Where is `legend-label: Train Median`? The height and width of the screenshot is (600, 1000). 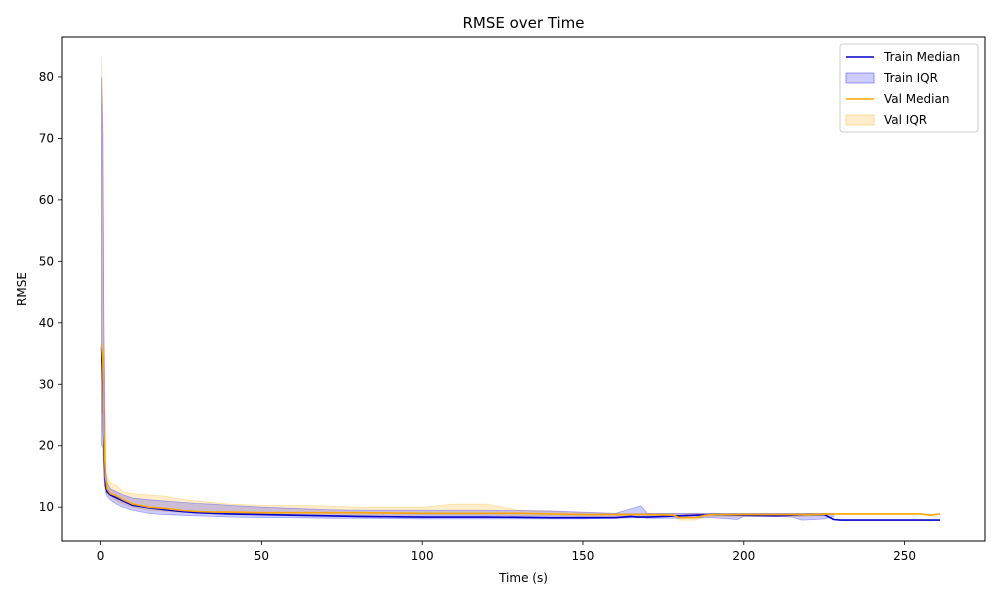 legend-label: Train Median is located at coordinates (921, 57).